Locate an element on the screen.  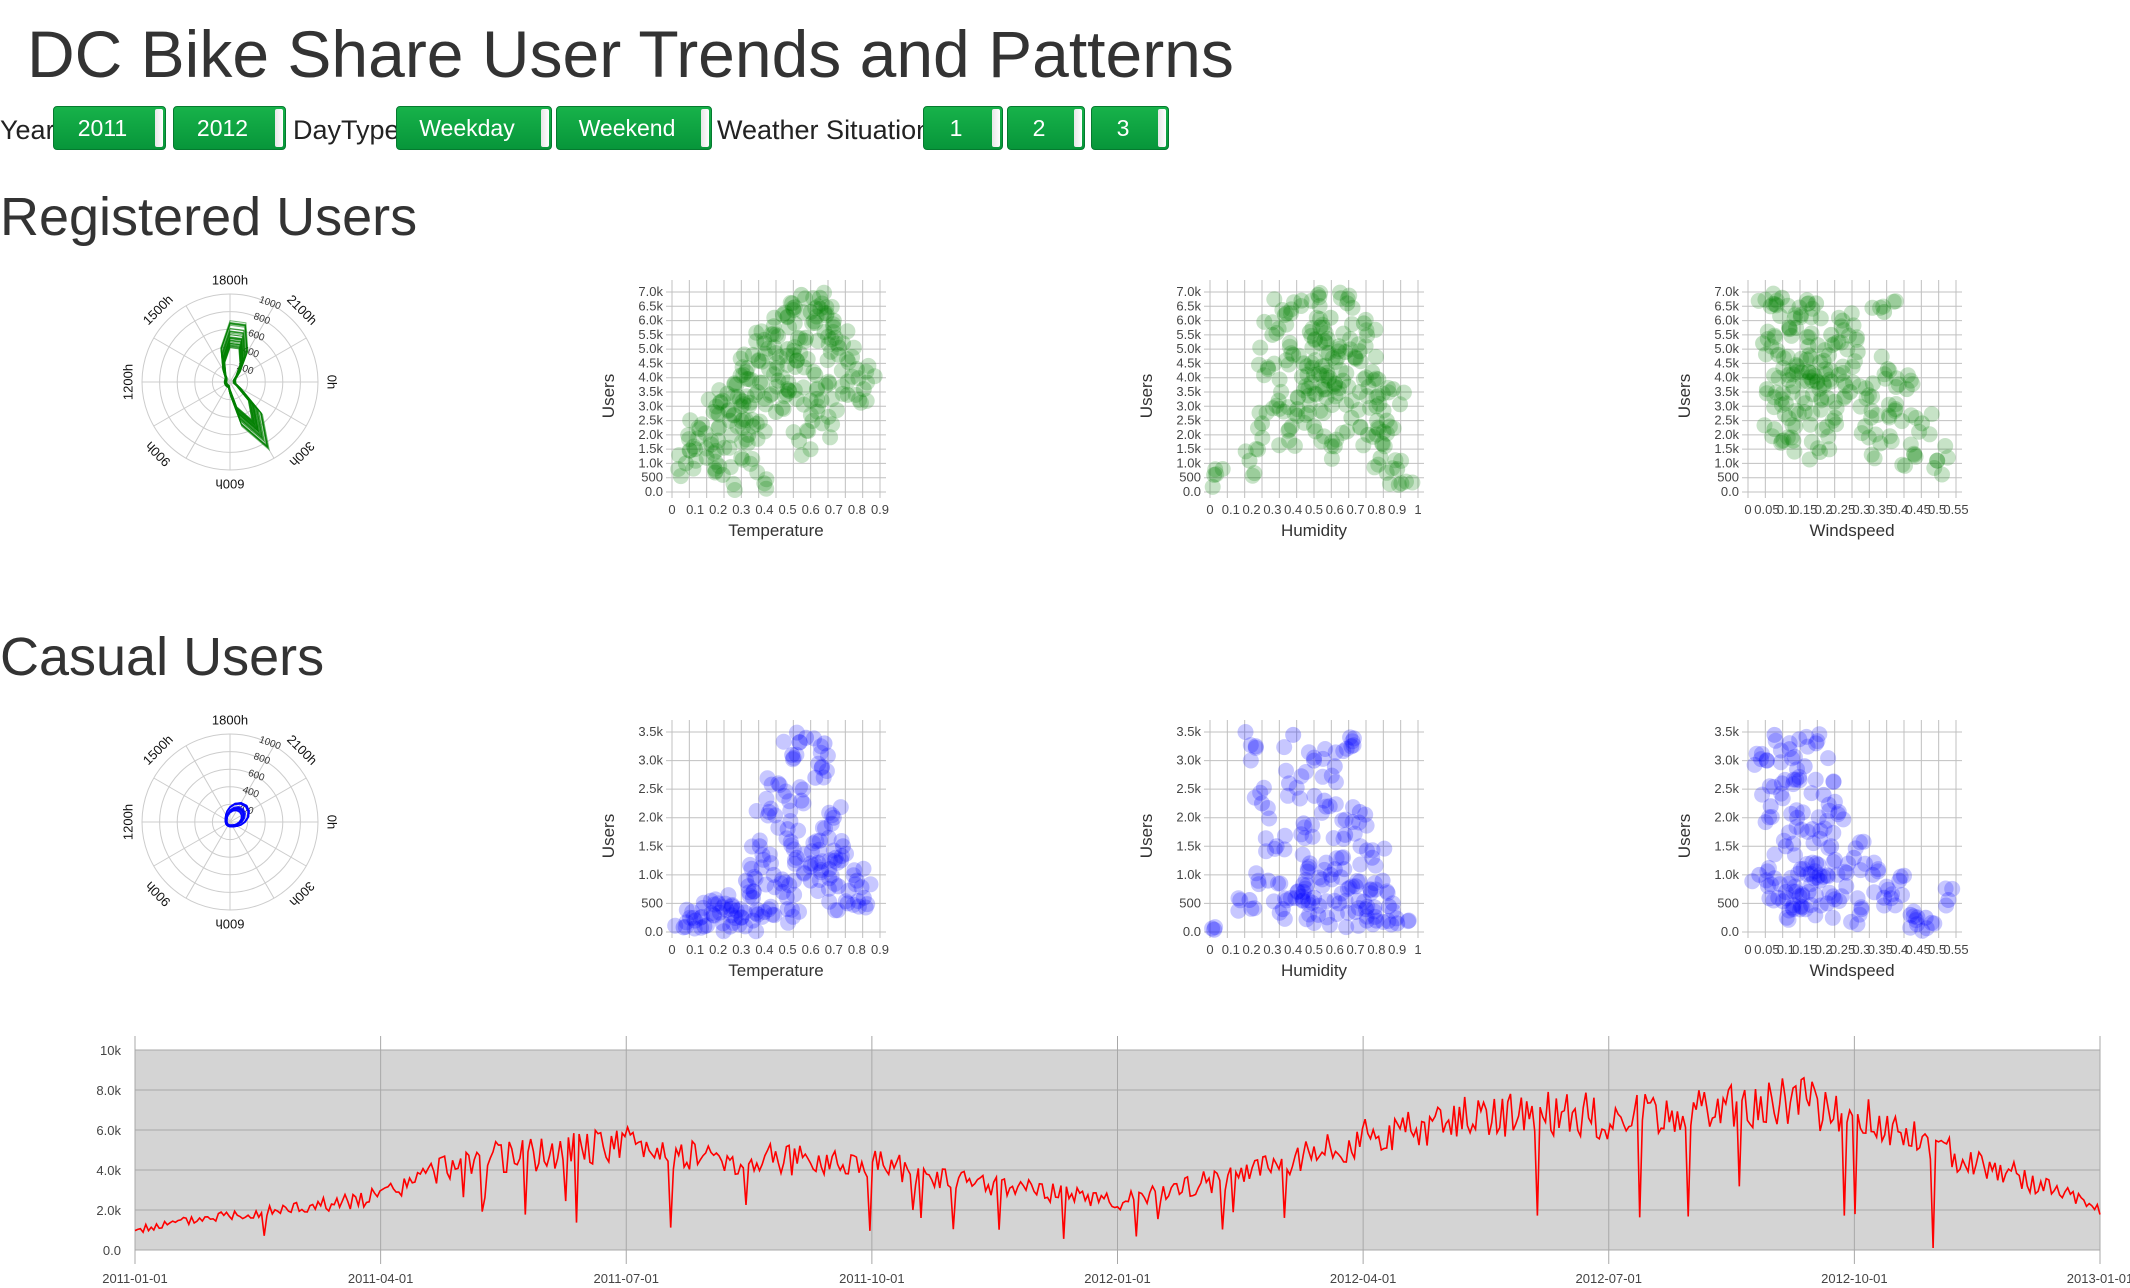
year-2011-button: 2011 is located at coordinates (109, 128).